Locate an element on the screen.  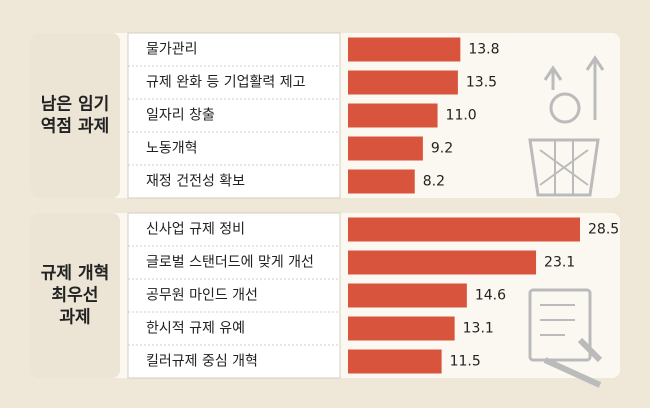
percent-icon is located at coordinates (565, 108).